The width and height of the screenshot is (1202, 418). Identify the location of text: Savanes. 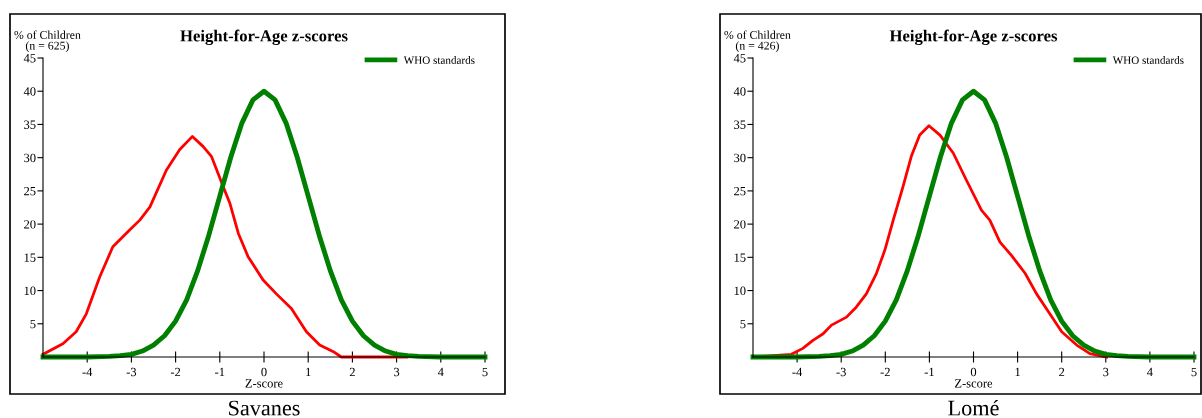
(264, 408).